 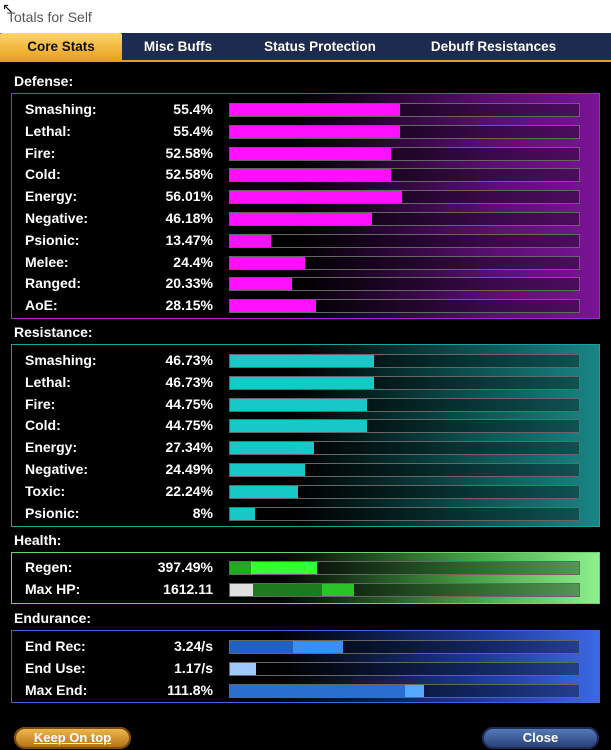 I want to click on endurance-row-end-rec: End Rec: 3.24/s, so click(x=305, y=646).